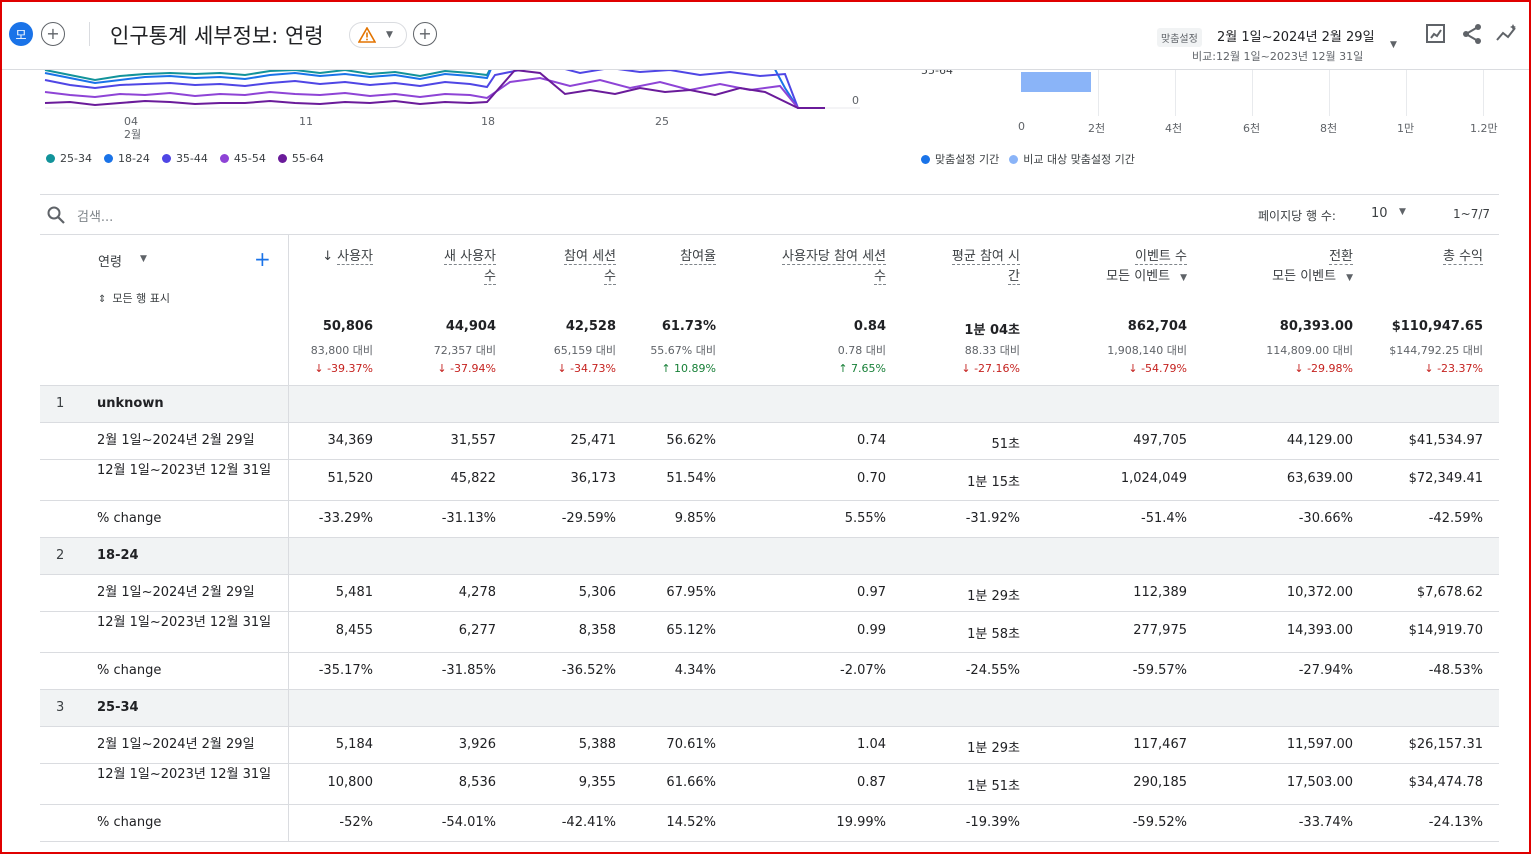  Describe the element at coordinates (1097, 128) in the screenshot. I see `bar-x-tick: 2천` at that location.